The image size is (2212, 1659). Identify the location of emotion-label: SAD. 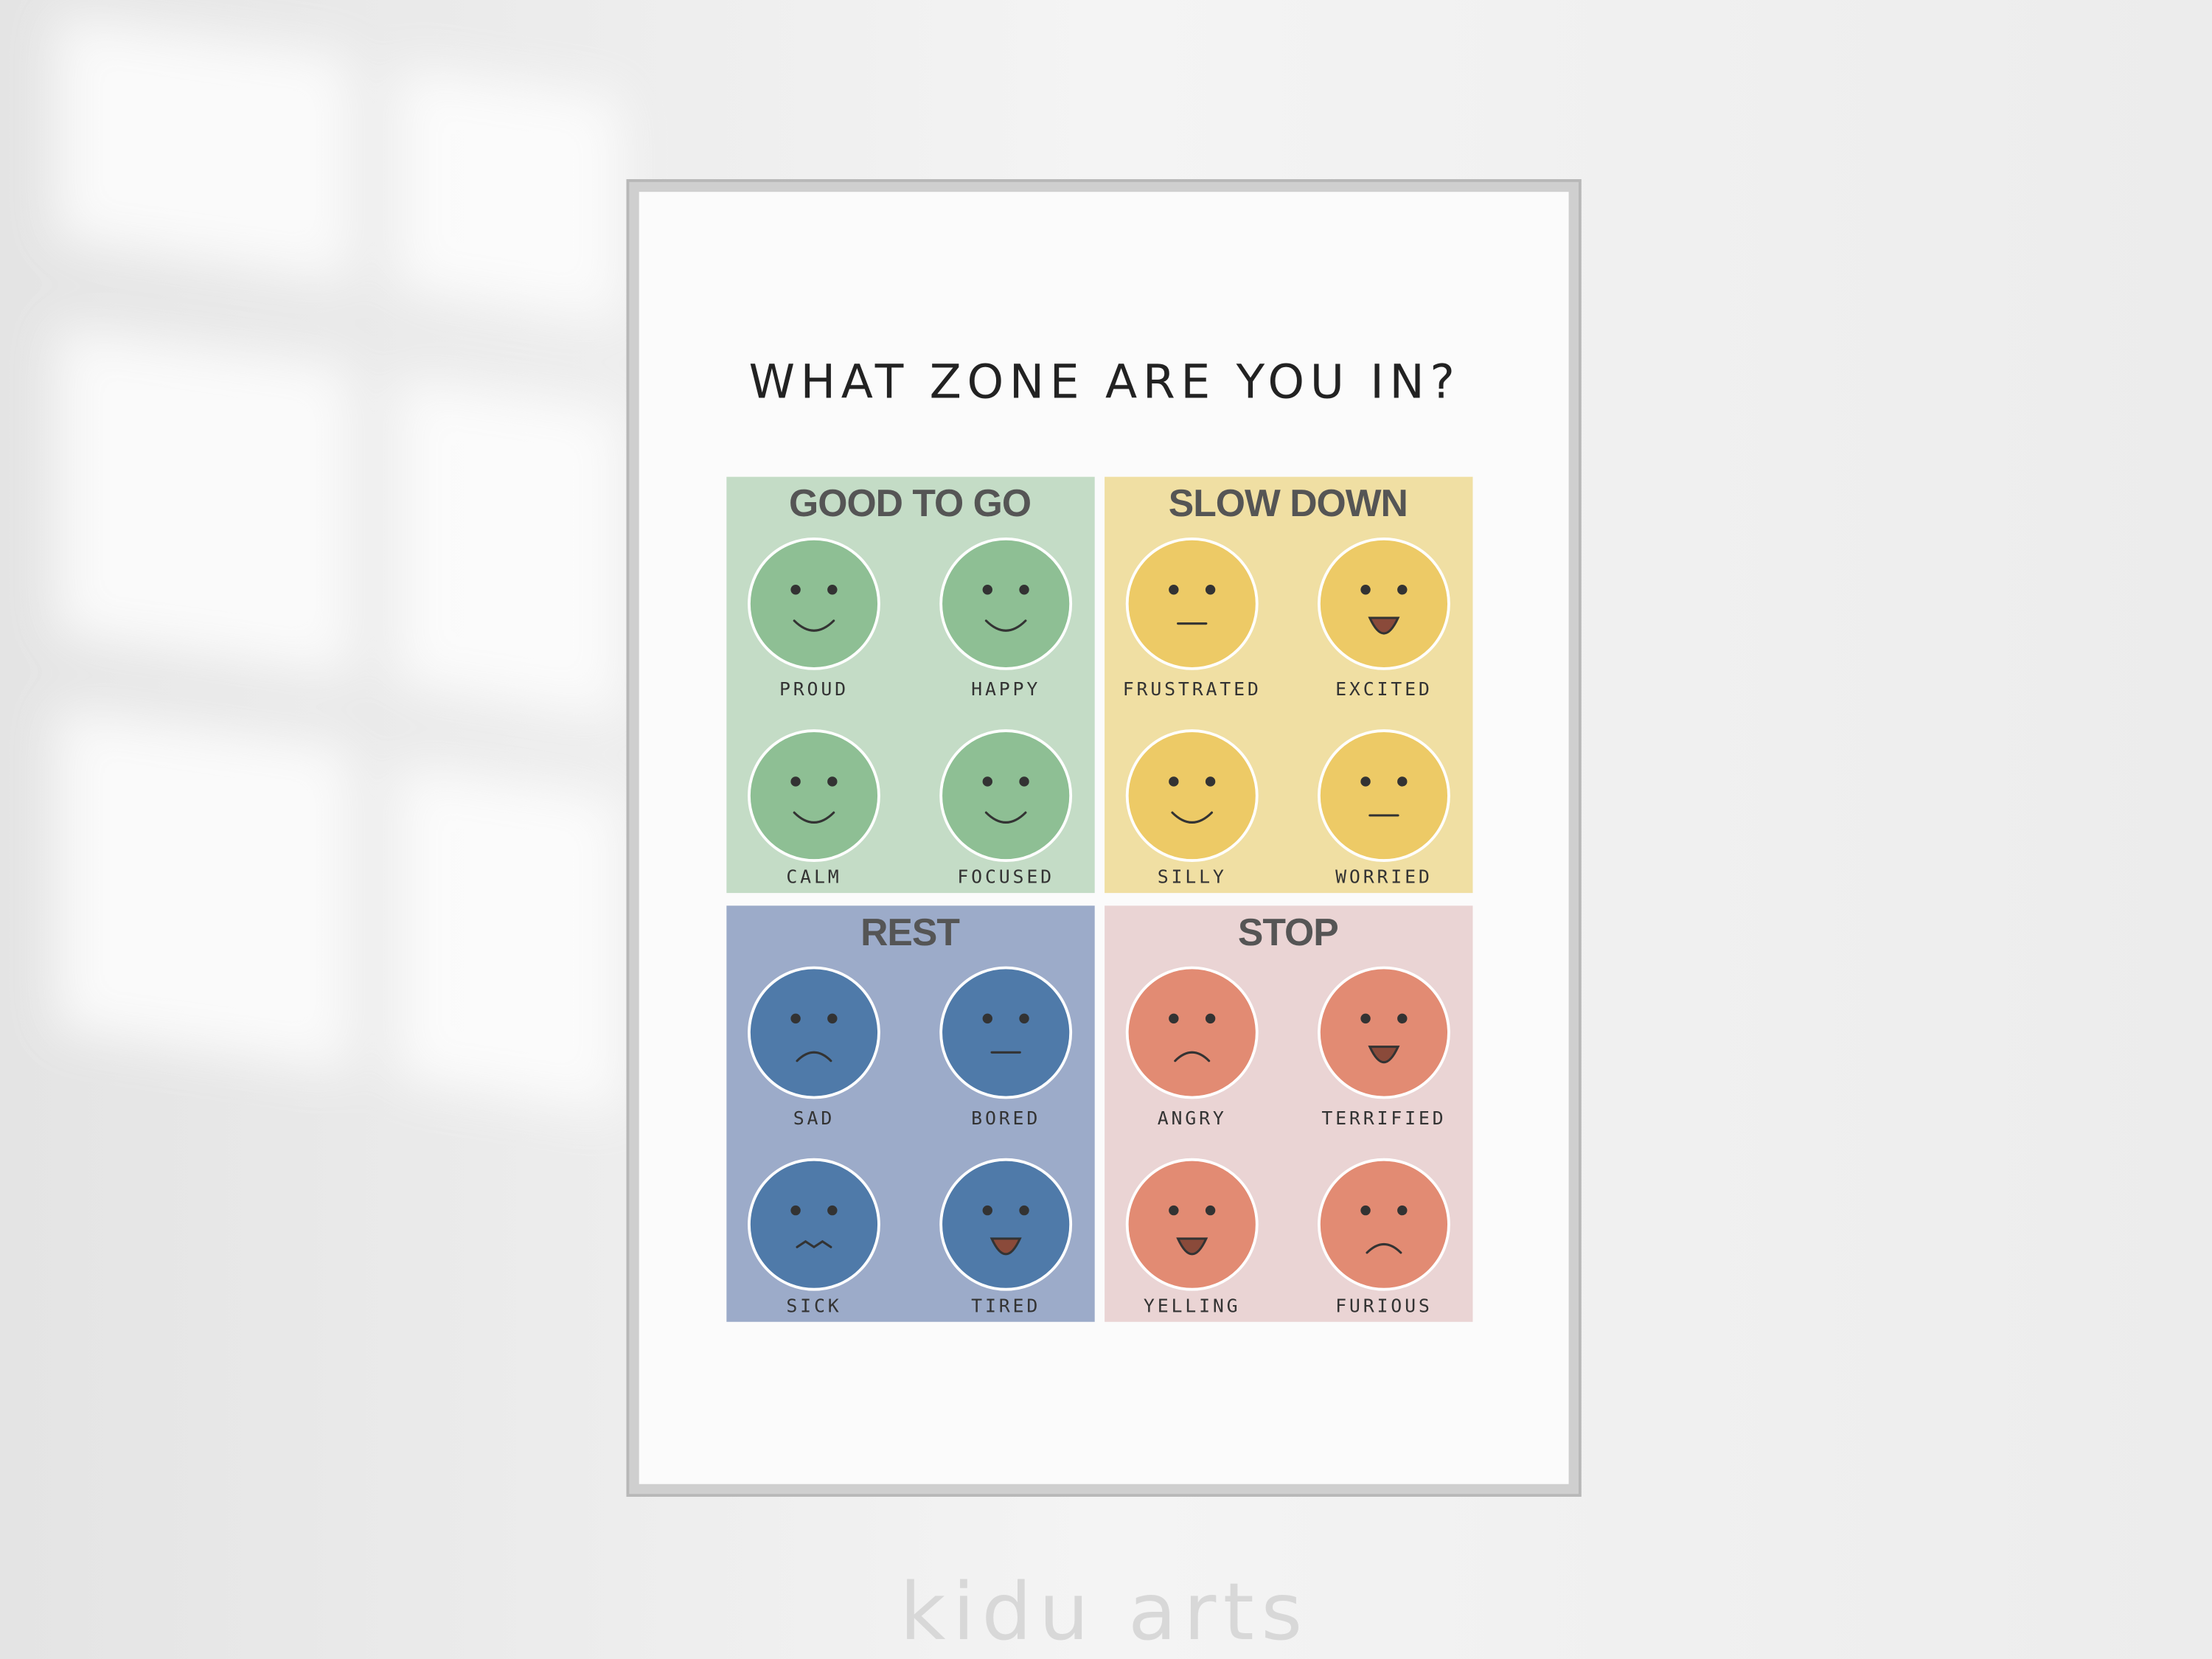
(814, 1118).